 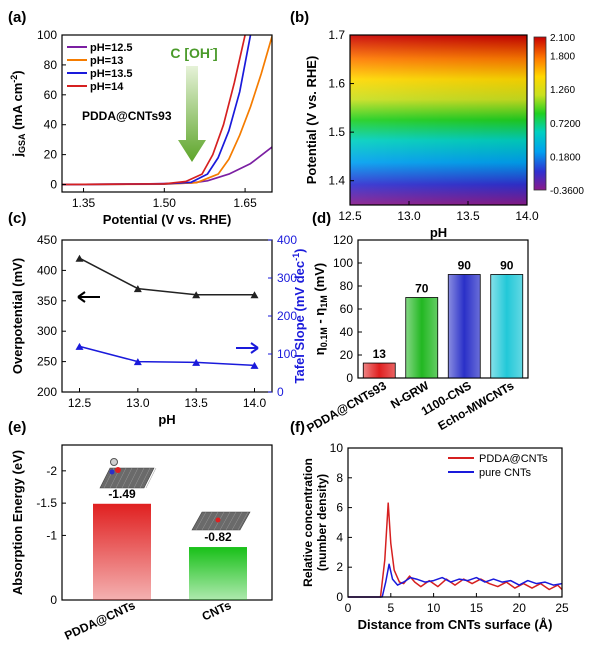 I want to click on heatmap-shade, so click(x=438, y=120).